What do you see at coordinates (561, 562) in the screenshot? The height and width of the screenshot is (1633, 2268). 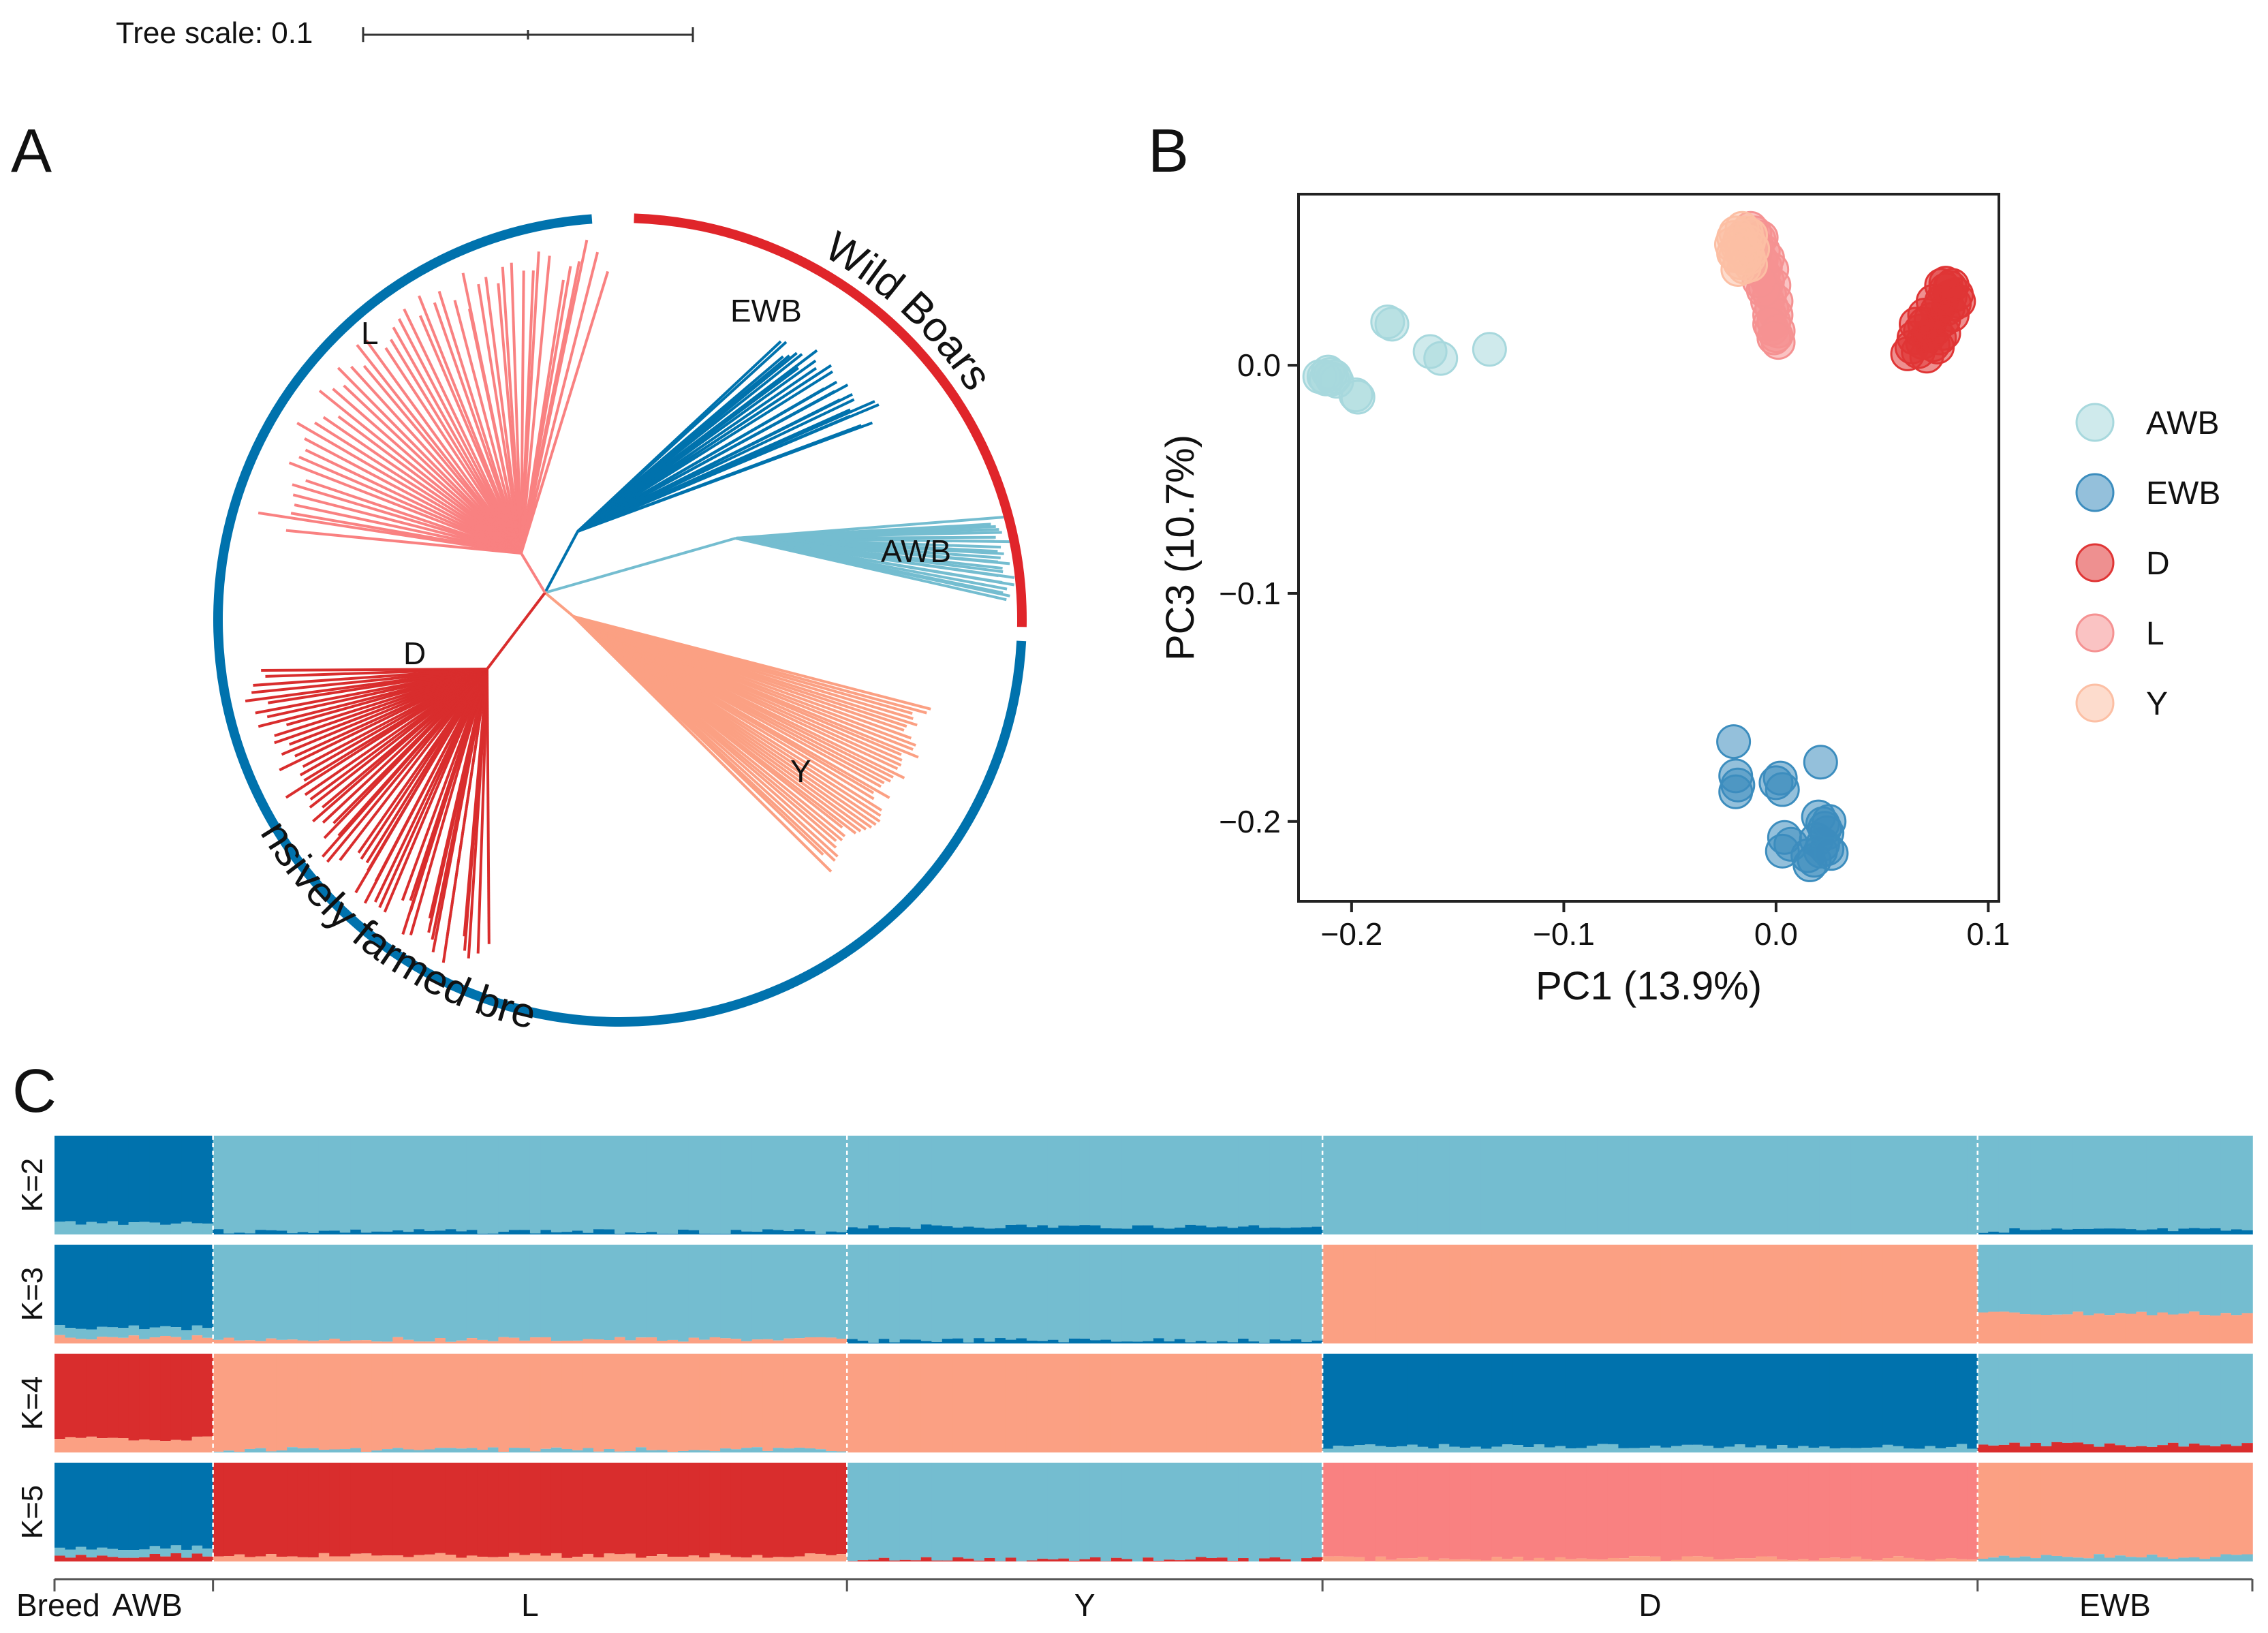 I see `branch-stem-ewb` at bounding box center [561, 562].